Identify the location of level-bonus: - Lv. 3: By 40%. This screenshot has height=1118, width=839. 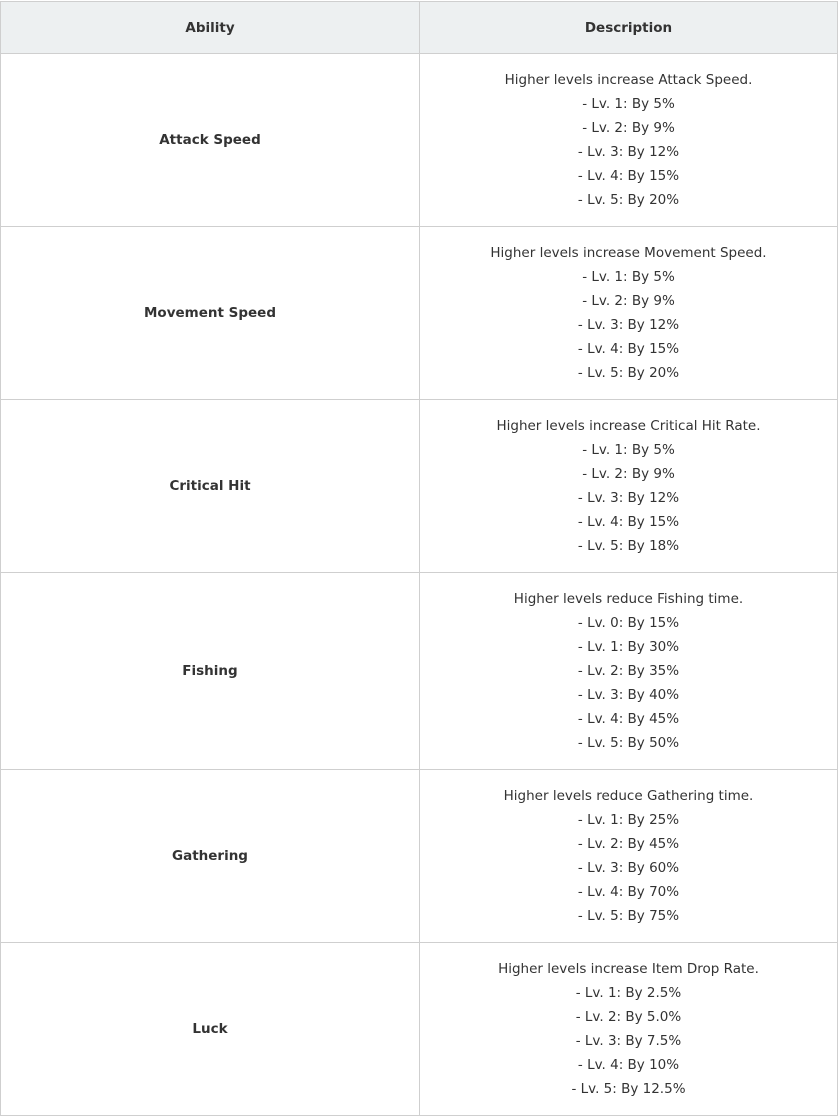
(628, 695).